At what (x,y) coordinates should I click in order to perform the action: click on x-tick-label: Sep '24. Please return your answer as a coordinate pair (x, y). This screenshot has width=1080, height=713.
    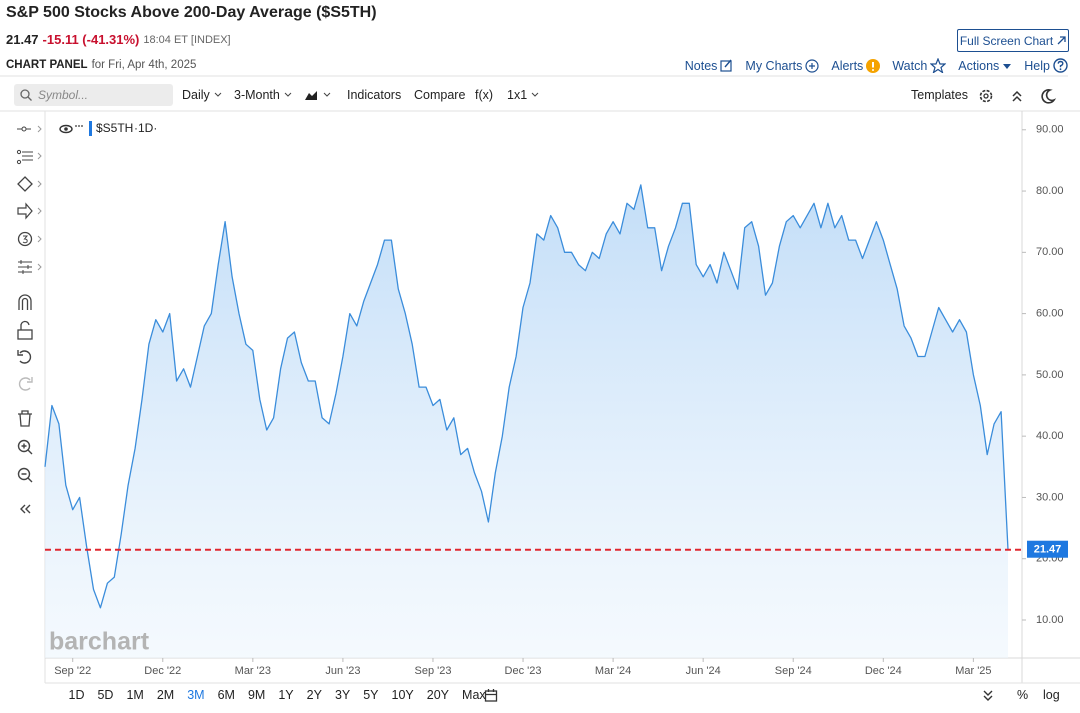
    Looking at the image, I should click on (793, 671).